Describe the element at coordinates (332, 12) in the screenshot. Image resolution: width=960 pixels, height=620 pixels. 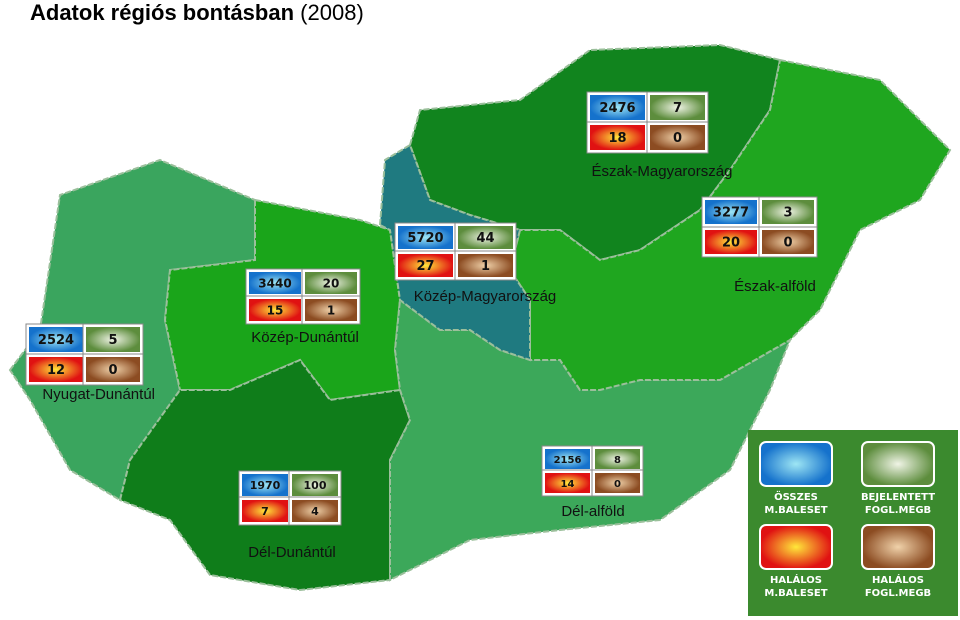
I see `title-year: (2008)` at that location.